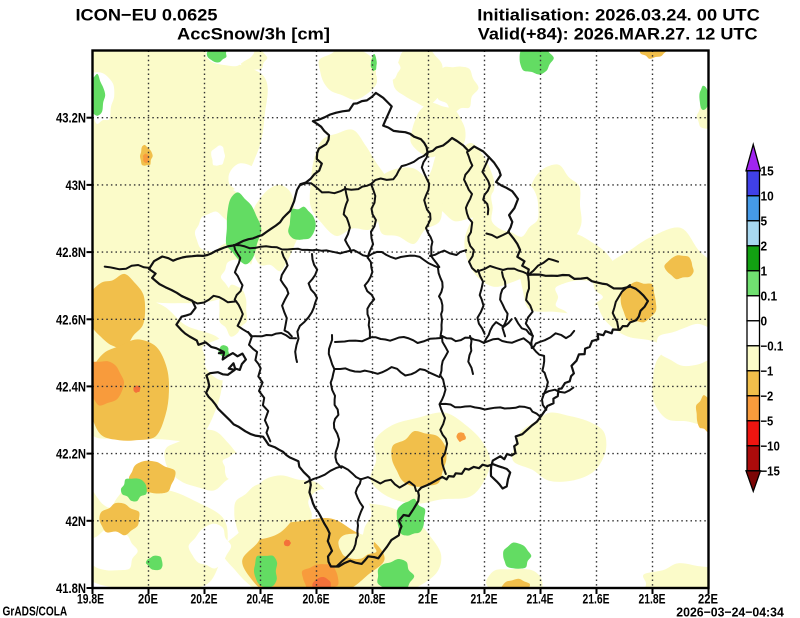  What do you see at coordinates (148, 599) in the screenshot?
I see `svg-text: 20E` at bounding box center [148, 599].